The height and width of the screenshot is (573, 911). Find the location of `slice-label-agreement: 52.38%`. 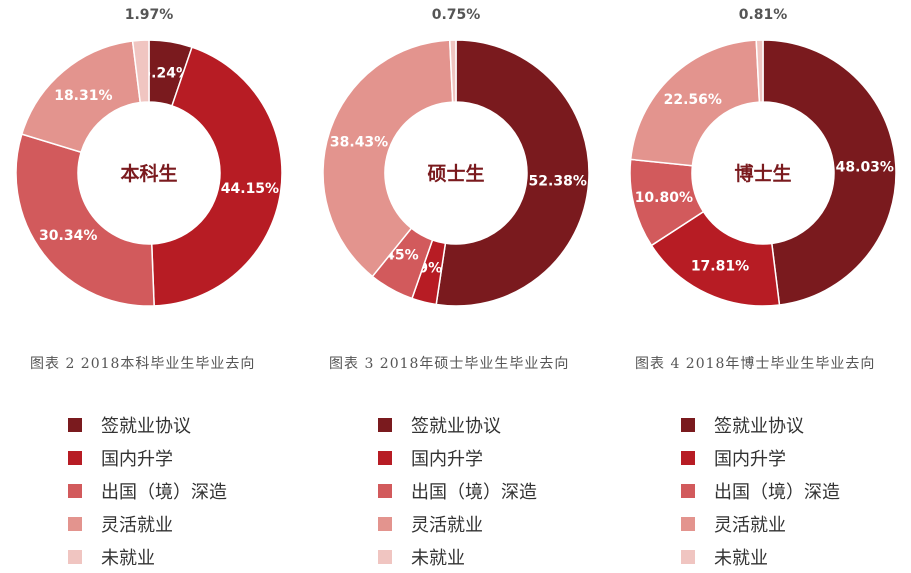

slice-label-agreement: 52.38% is located at coordinates (558, 182).